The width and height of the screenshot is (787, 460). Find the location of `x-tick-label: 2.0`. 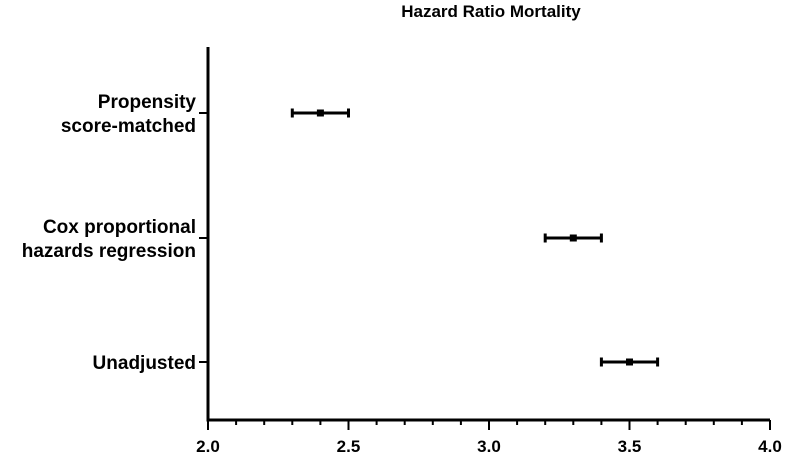

x-tick-label: 2.0 is located at coordinates (208, 446).